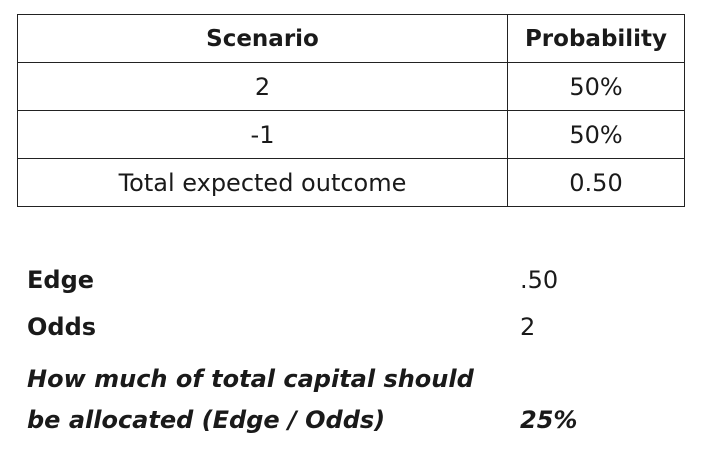 This screenshot has width=704, height=462. I want to click on edge-value: .50, so click(539, 280).